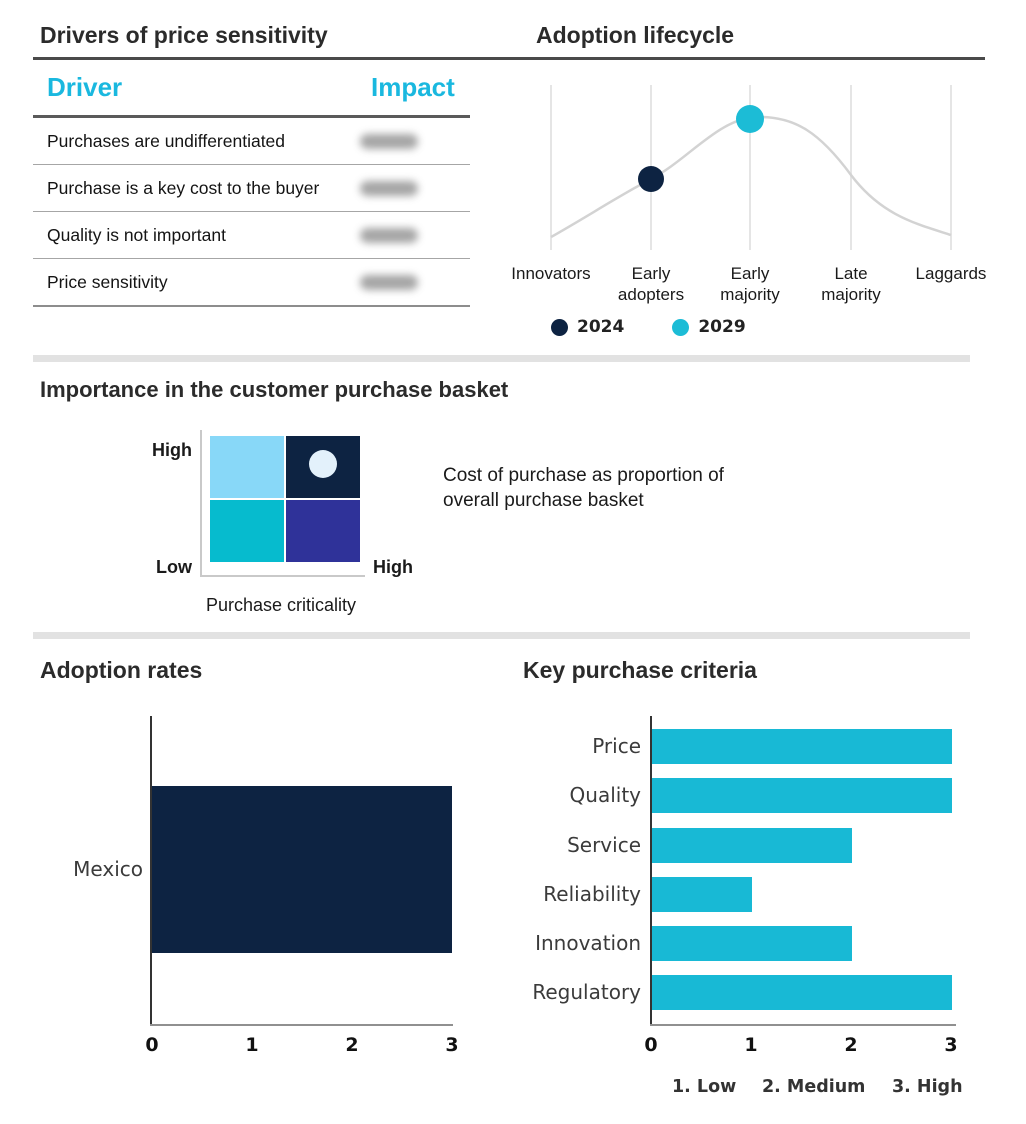  I want to click on purchase-basket-matrix, so click(285, 499).